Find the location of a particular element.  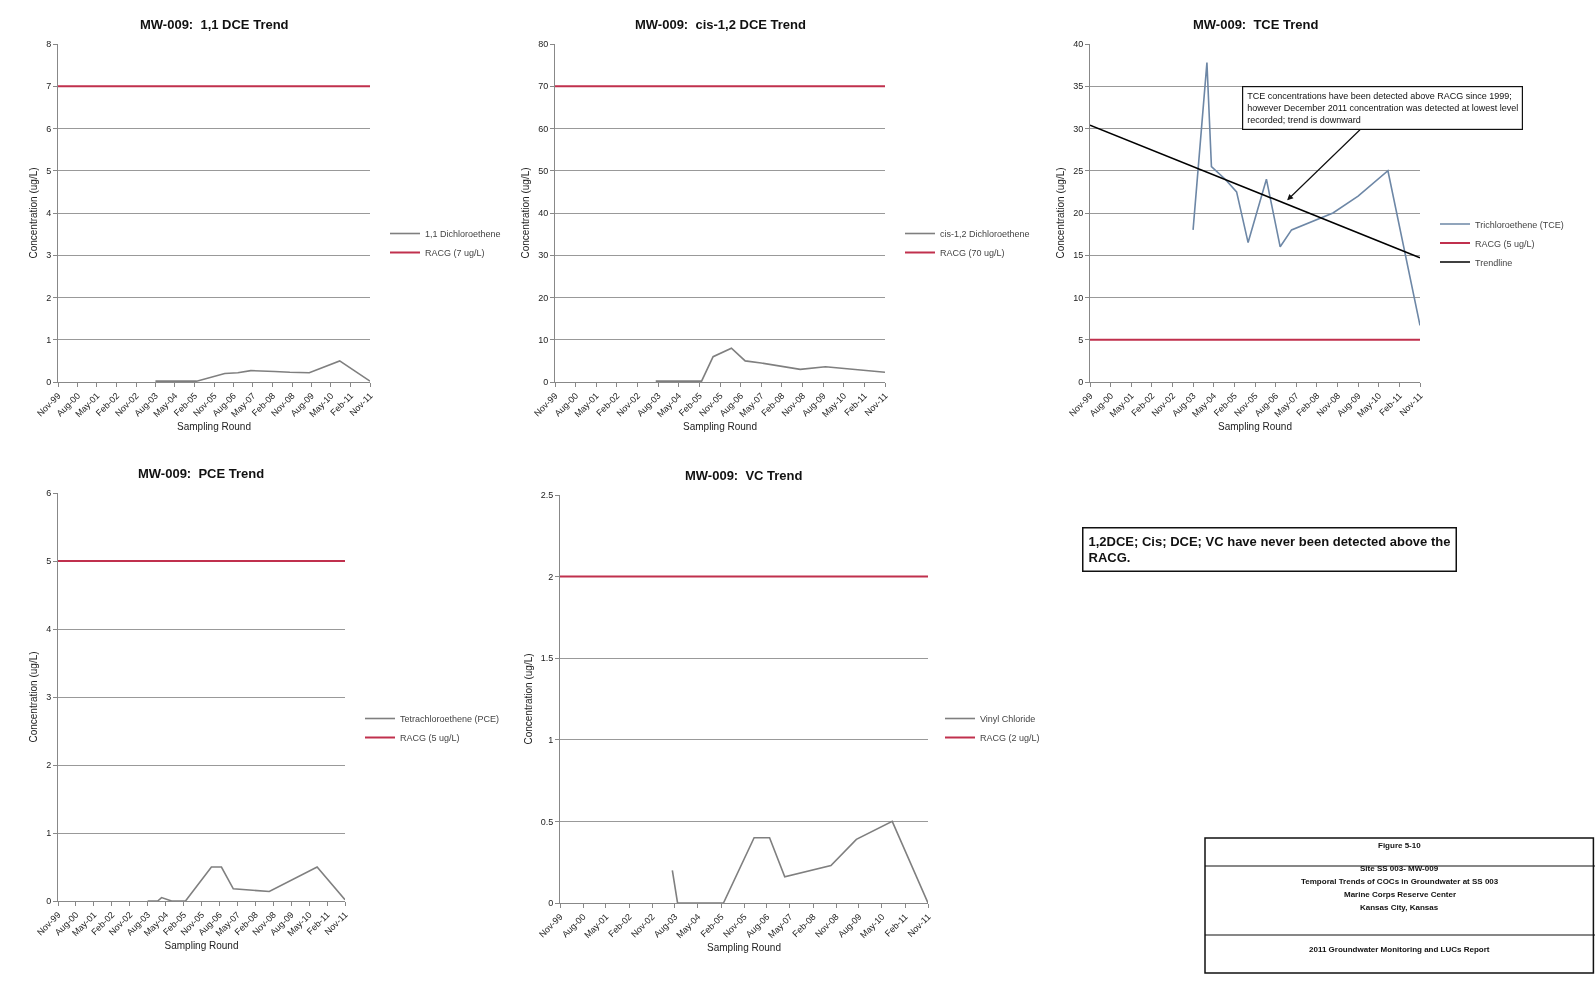

chart-title: MW-009: cis-1,2 DCE Trend is located at coordinates (721, 24).